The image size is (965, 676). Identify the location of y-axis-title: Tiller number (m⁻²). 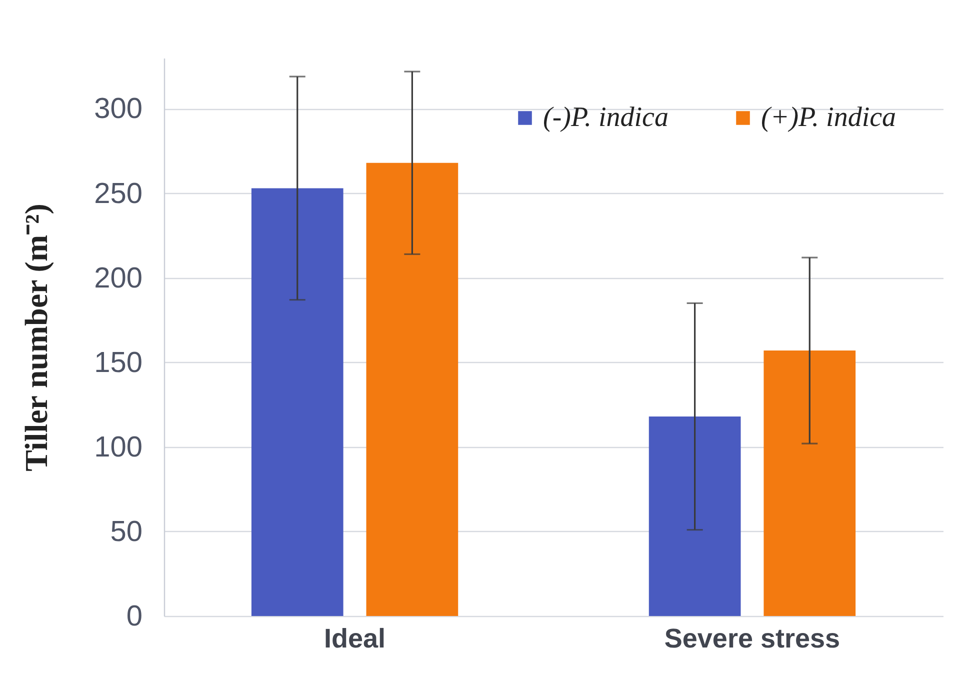
(36, 338).